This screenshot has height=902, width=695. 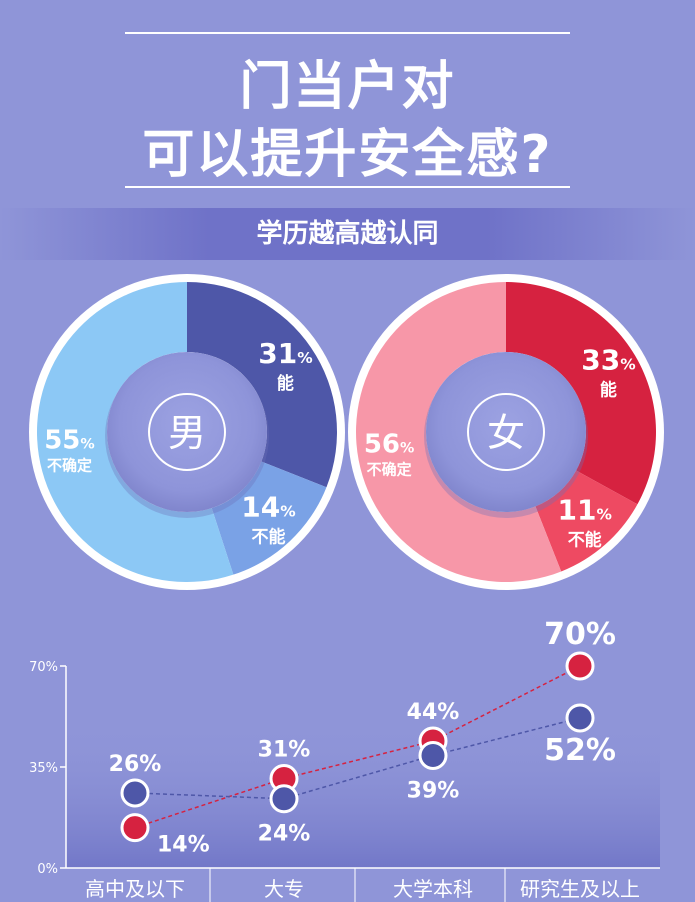 I want to click on x-tick-label-3: 研究生及以上, so click(x=580, y=889).